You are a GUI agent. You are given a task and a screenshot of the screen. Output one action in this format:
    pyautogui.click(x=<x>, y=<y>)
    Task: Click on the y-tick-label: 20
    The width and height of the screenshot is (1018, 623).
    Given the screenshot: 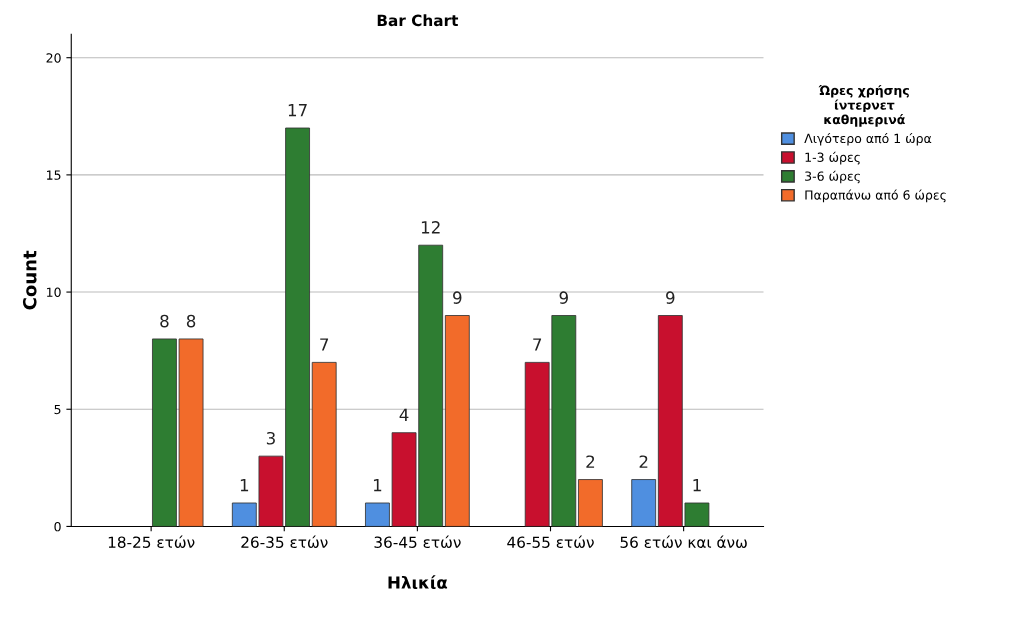 What is the action you would take?
    pyautogui.click(x=53, y=58)
    